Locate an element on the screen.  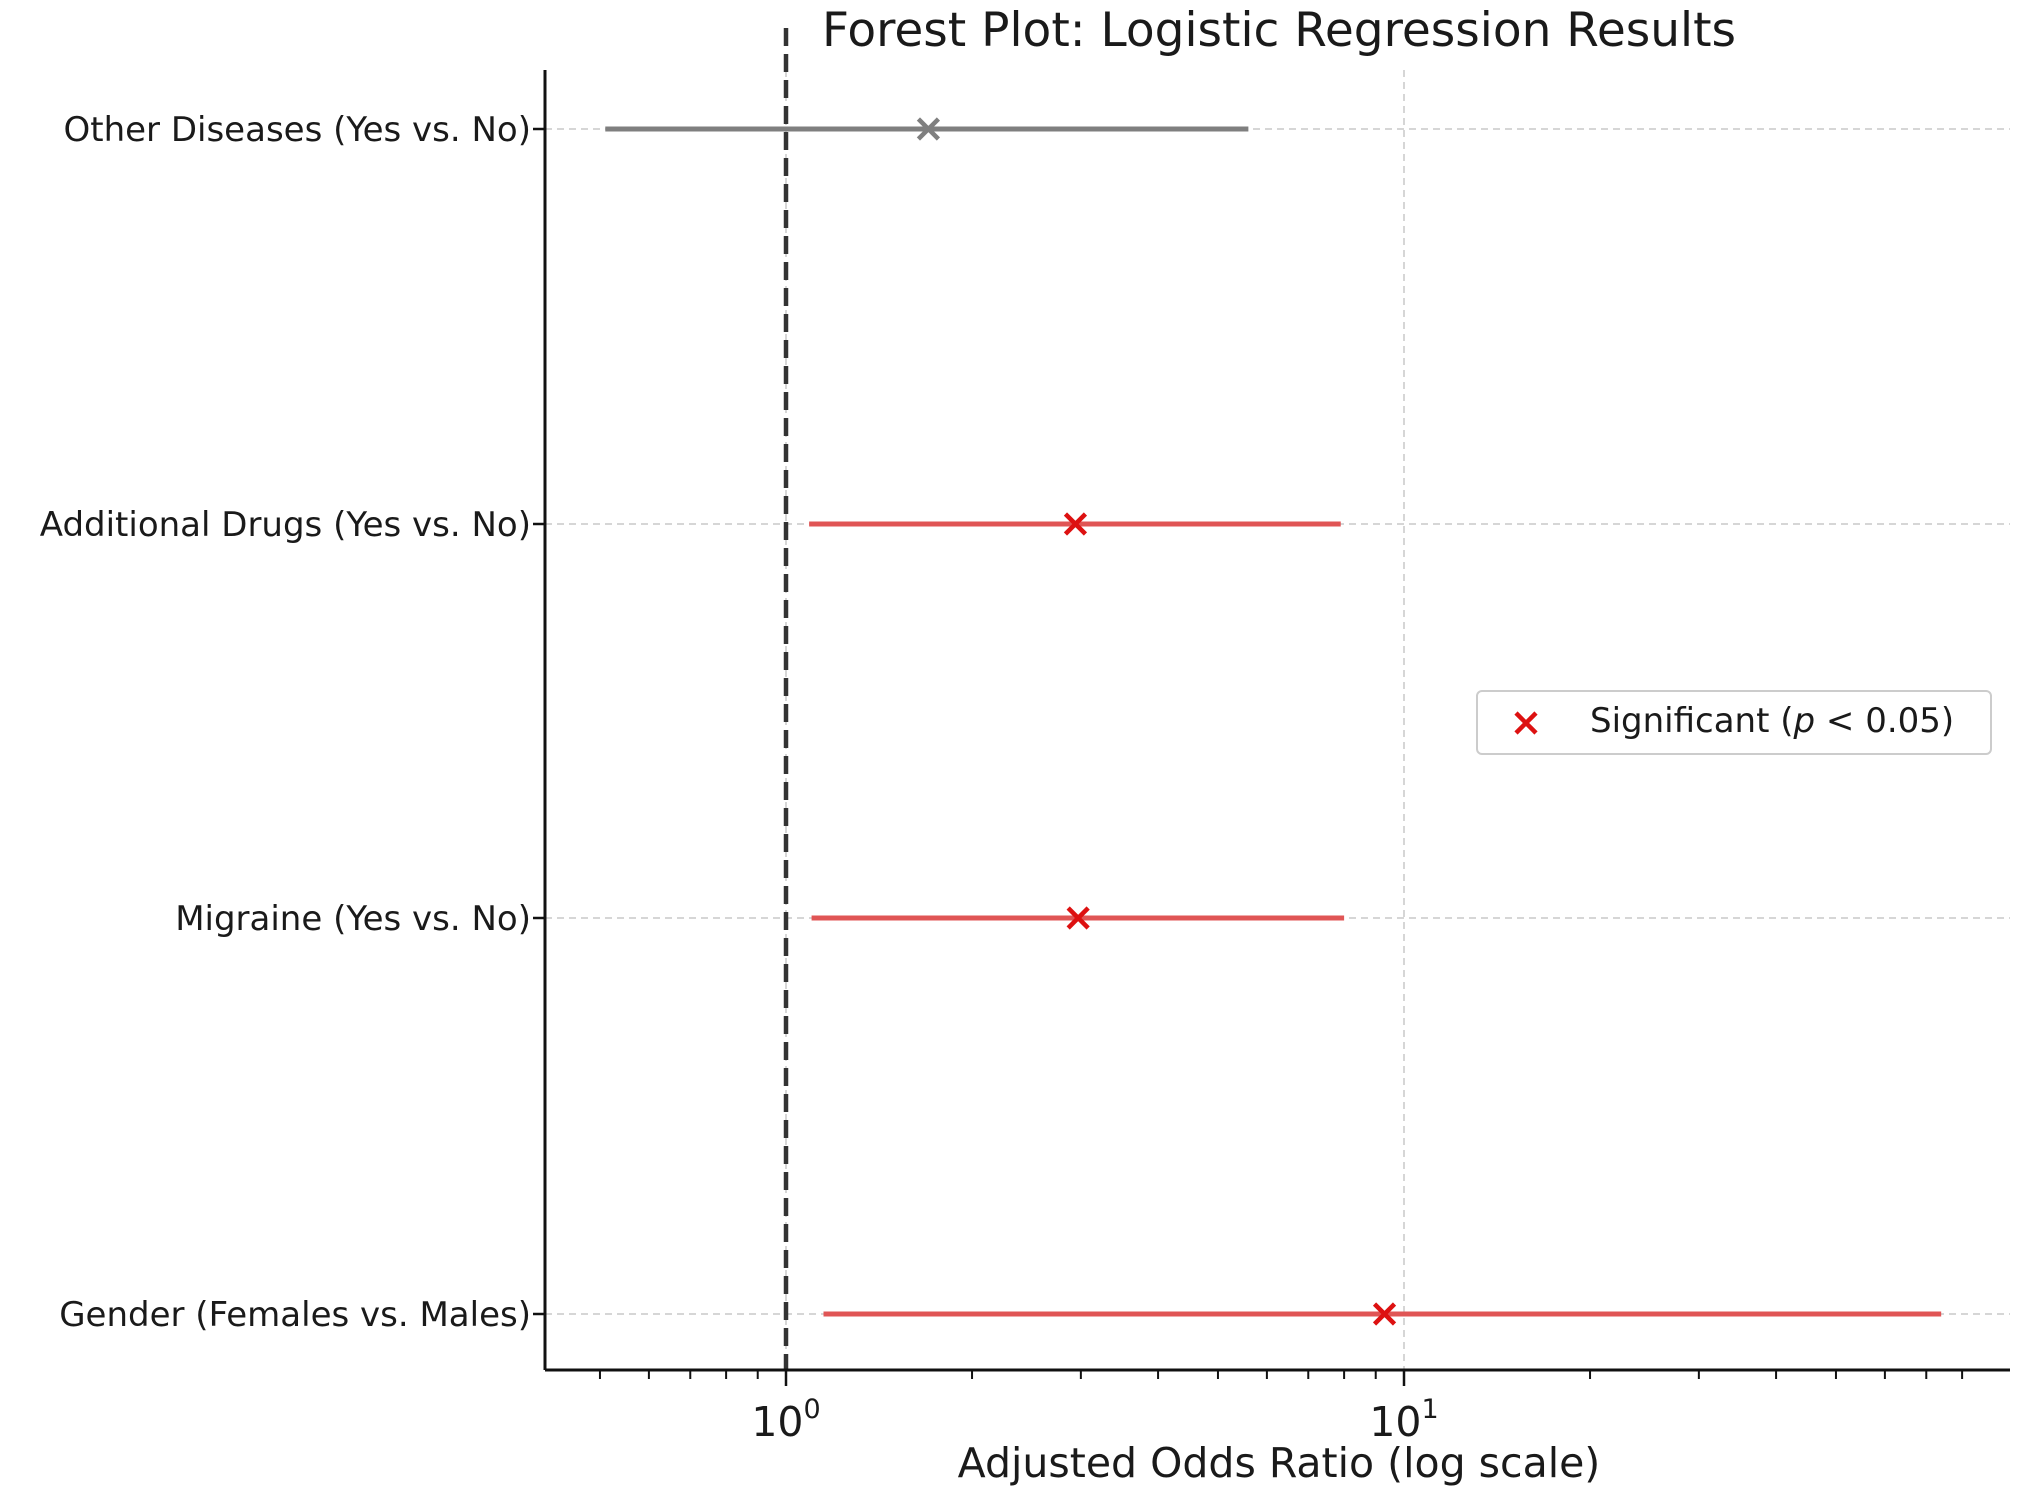
legend: Significant (p < 0.05) is located at coordinates (1734, 722).